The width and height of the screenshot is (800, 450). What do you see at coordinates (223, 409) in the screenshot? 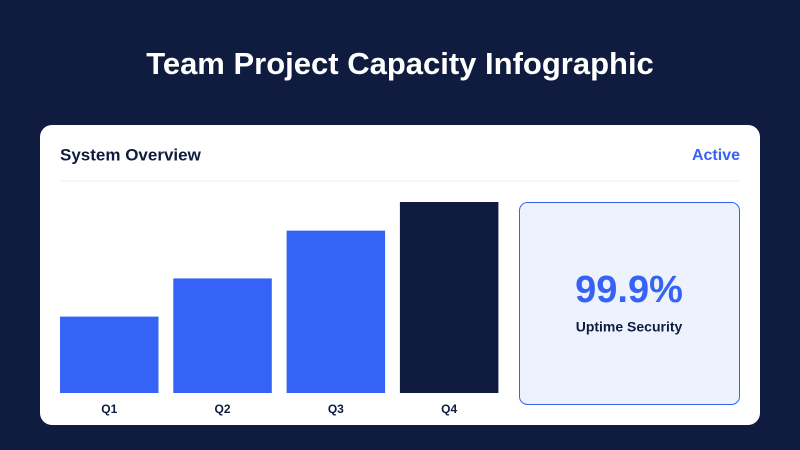
I see `x-tick-label: Q2` at bounding box center [223, 409].